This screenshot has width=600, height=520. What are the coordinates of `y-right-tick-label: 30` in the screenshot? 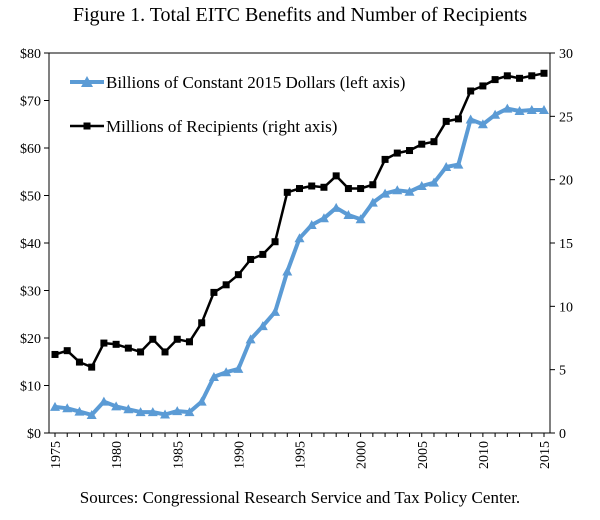 It's located at (566, 54).